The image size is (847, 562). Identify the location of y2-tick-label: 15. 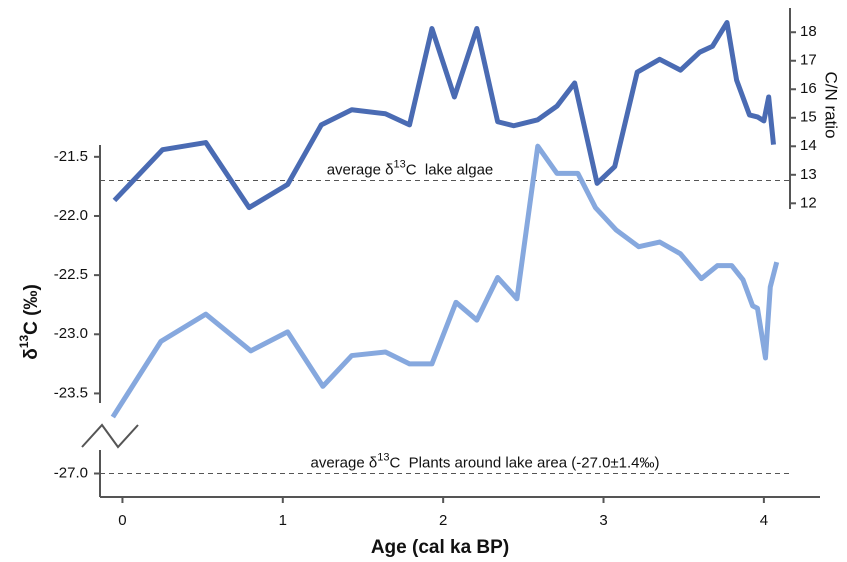
(808, 117).